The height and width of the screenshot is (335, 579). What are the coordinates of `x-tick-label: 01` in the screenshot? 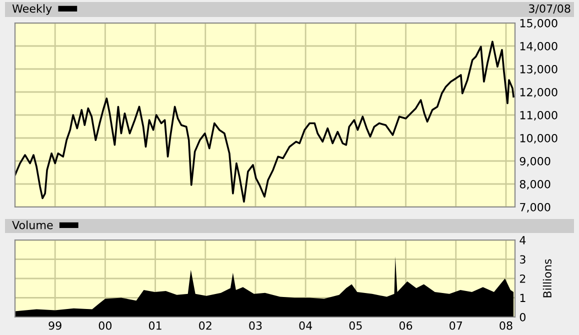 It's located at (155, 325).